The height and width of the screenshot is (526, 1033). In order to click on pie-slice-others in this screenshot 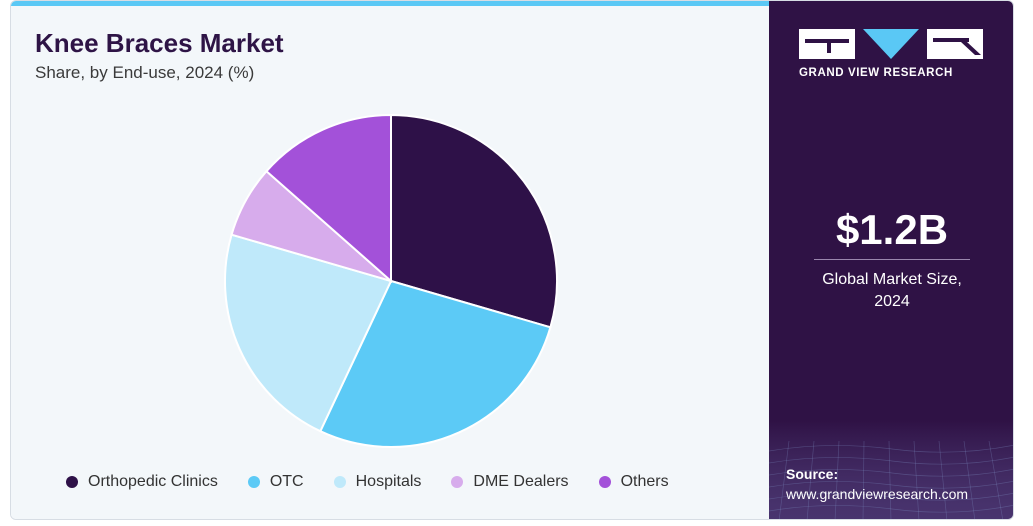, I will do `click(328, 198)`.